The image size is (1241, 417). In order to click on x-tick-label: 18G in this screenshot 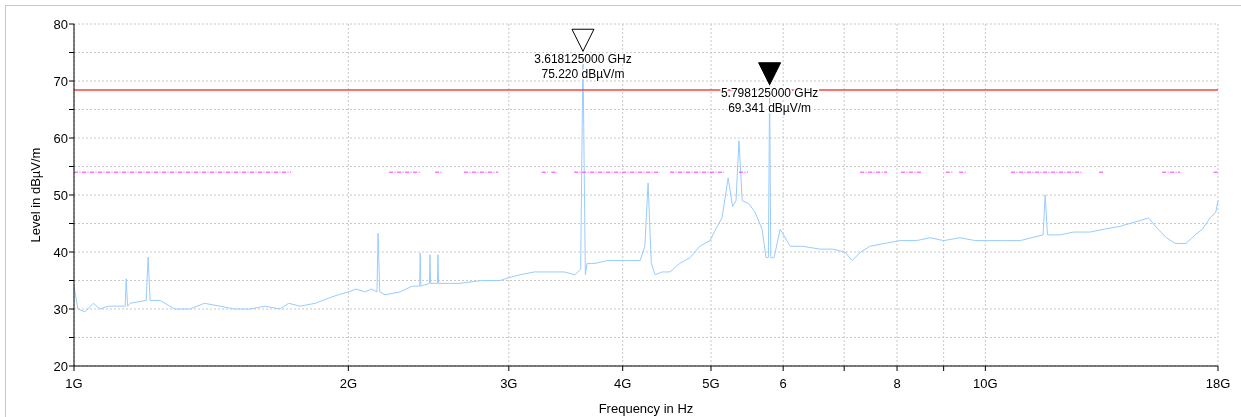, I will do `click(1218, 383)`.